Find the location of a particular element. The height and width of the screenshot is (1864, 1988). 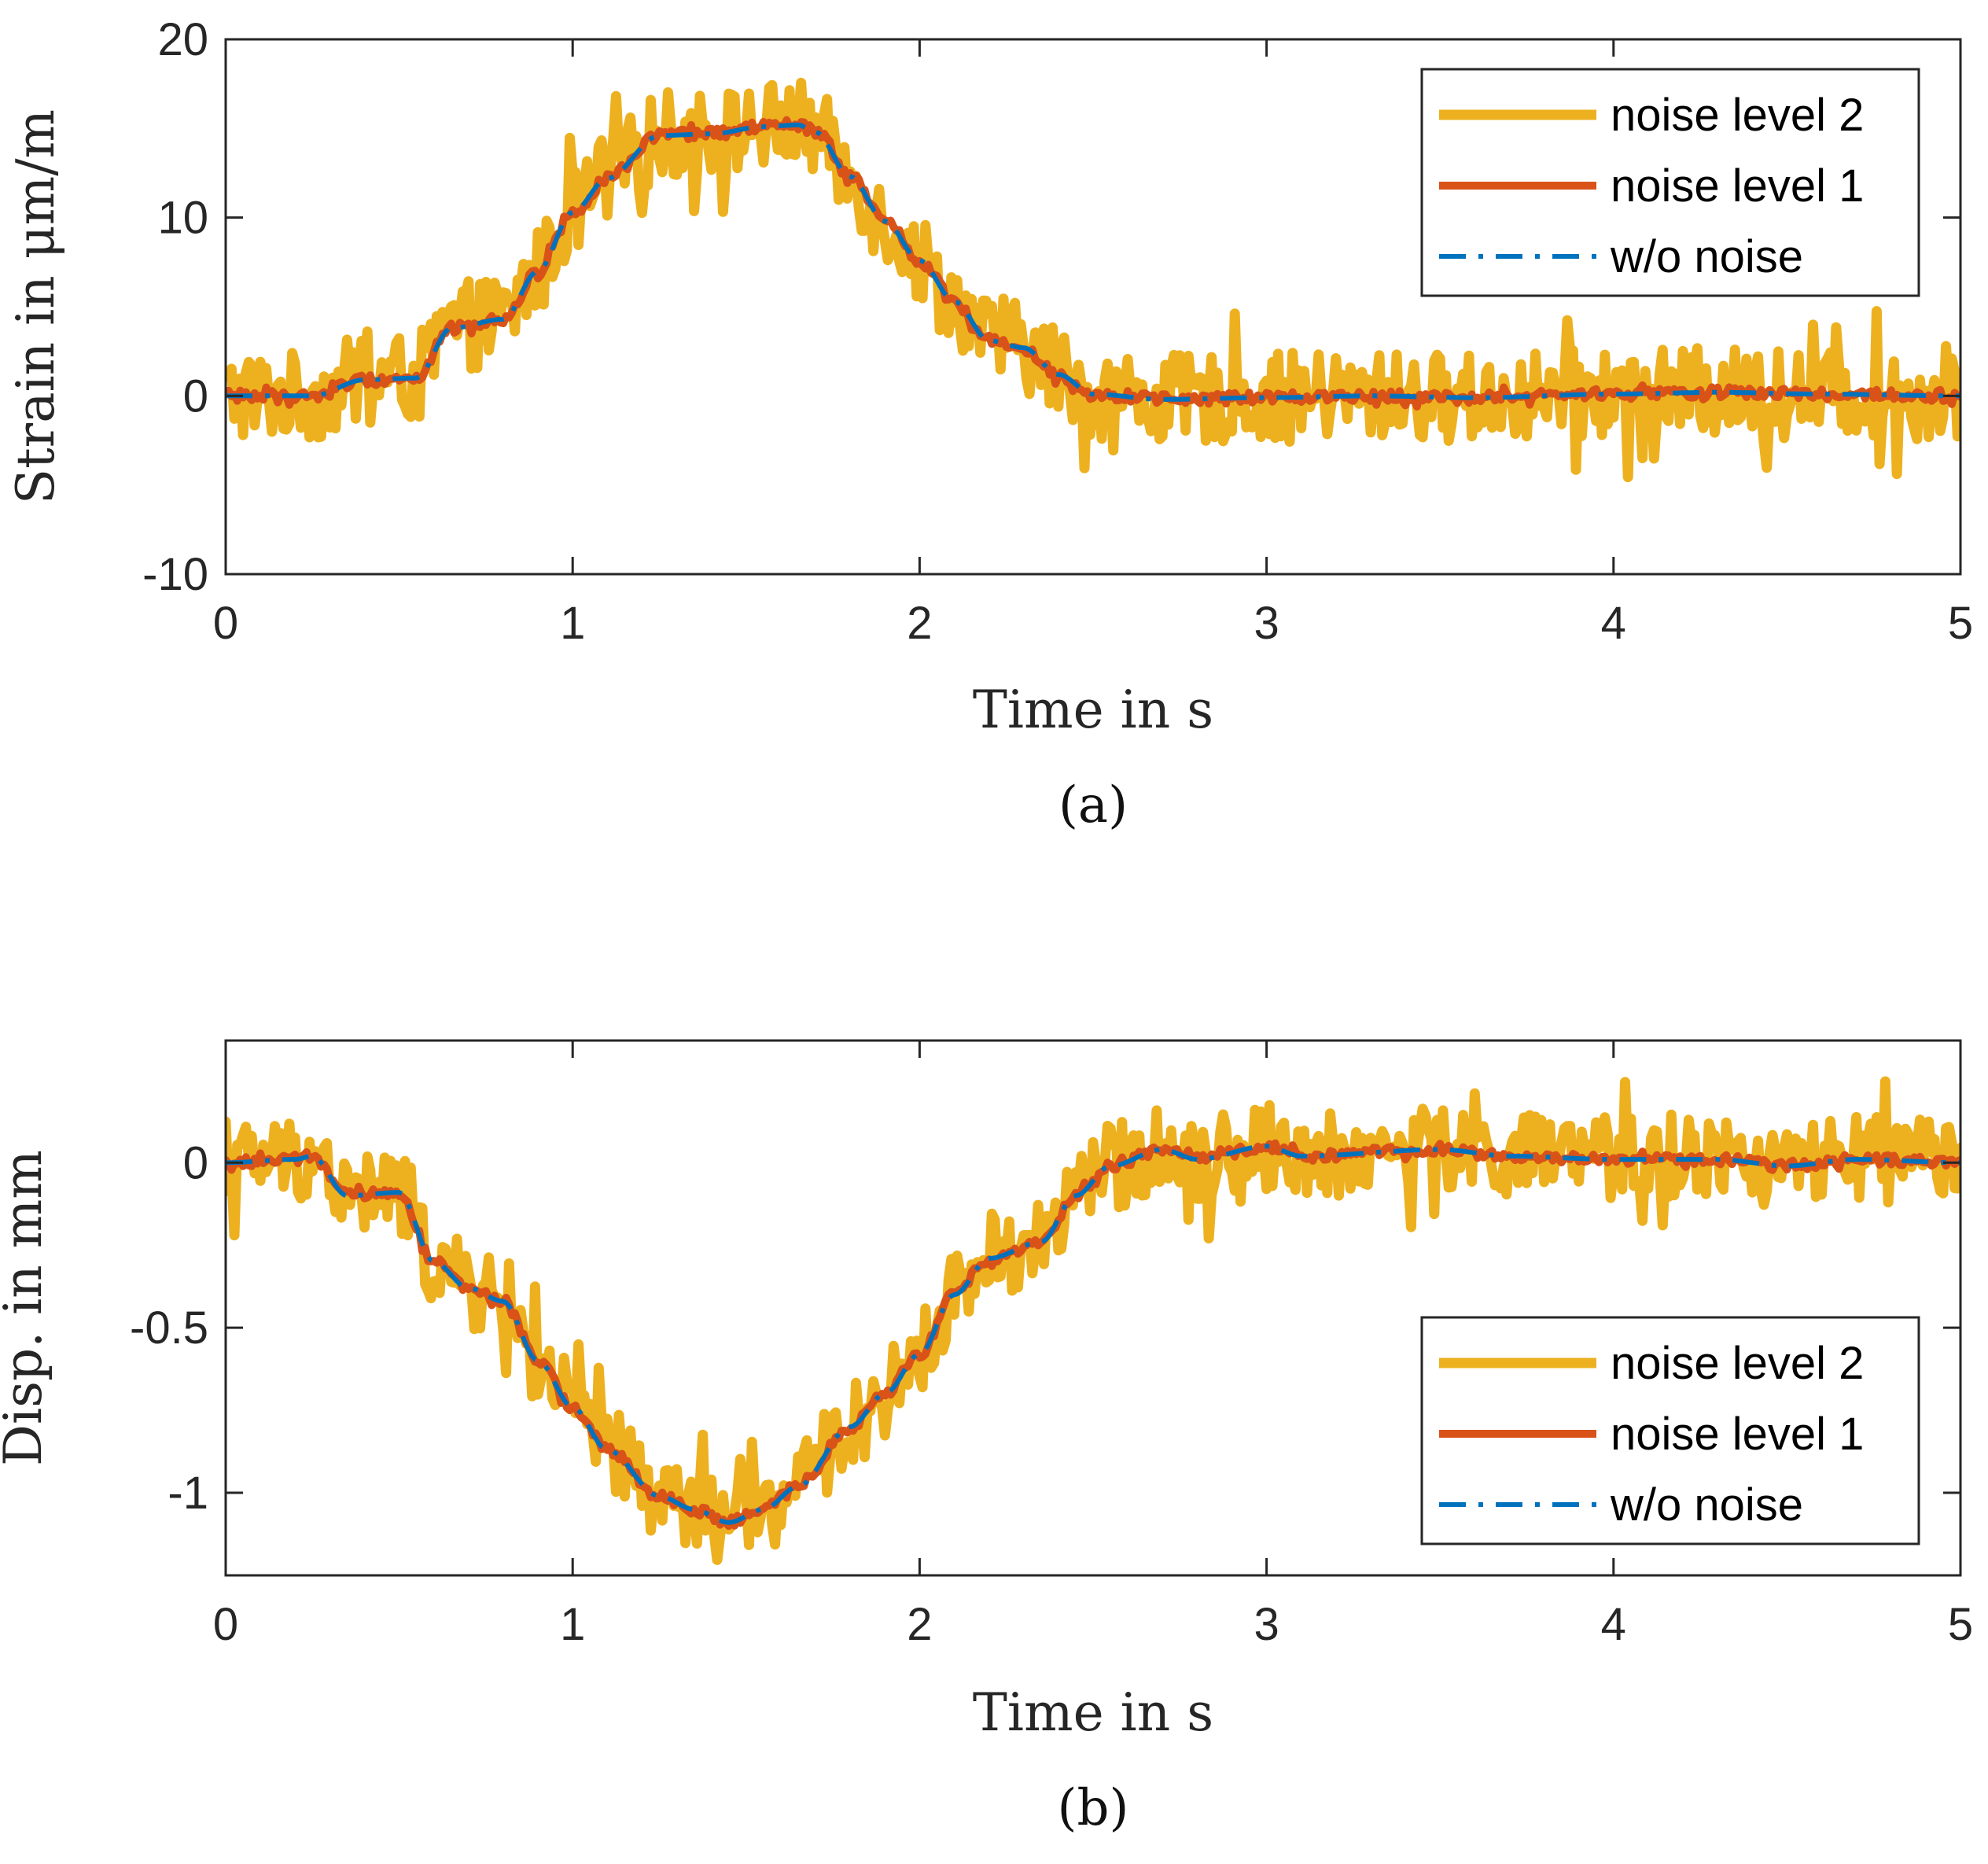

y-axis-label: Disp. in mm is located at coordinates (26, 1308).